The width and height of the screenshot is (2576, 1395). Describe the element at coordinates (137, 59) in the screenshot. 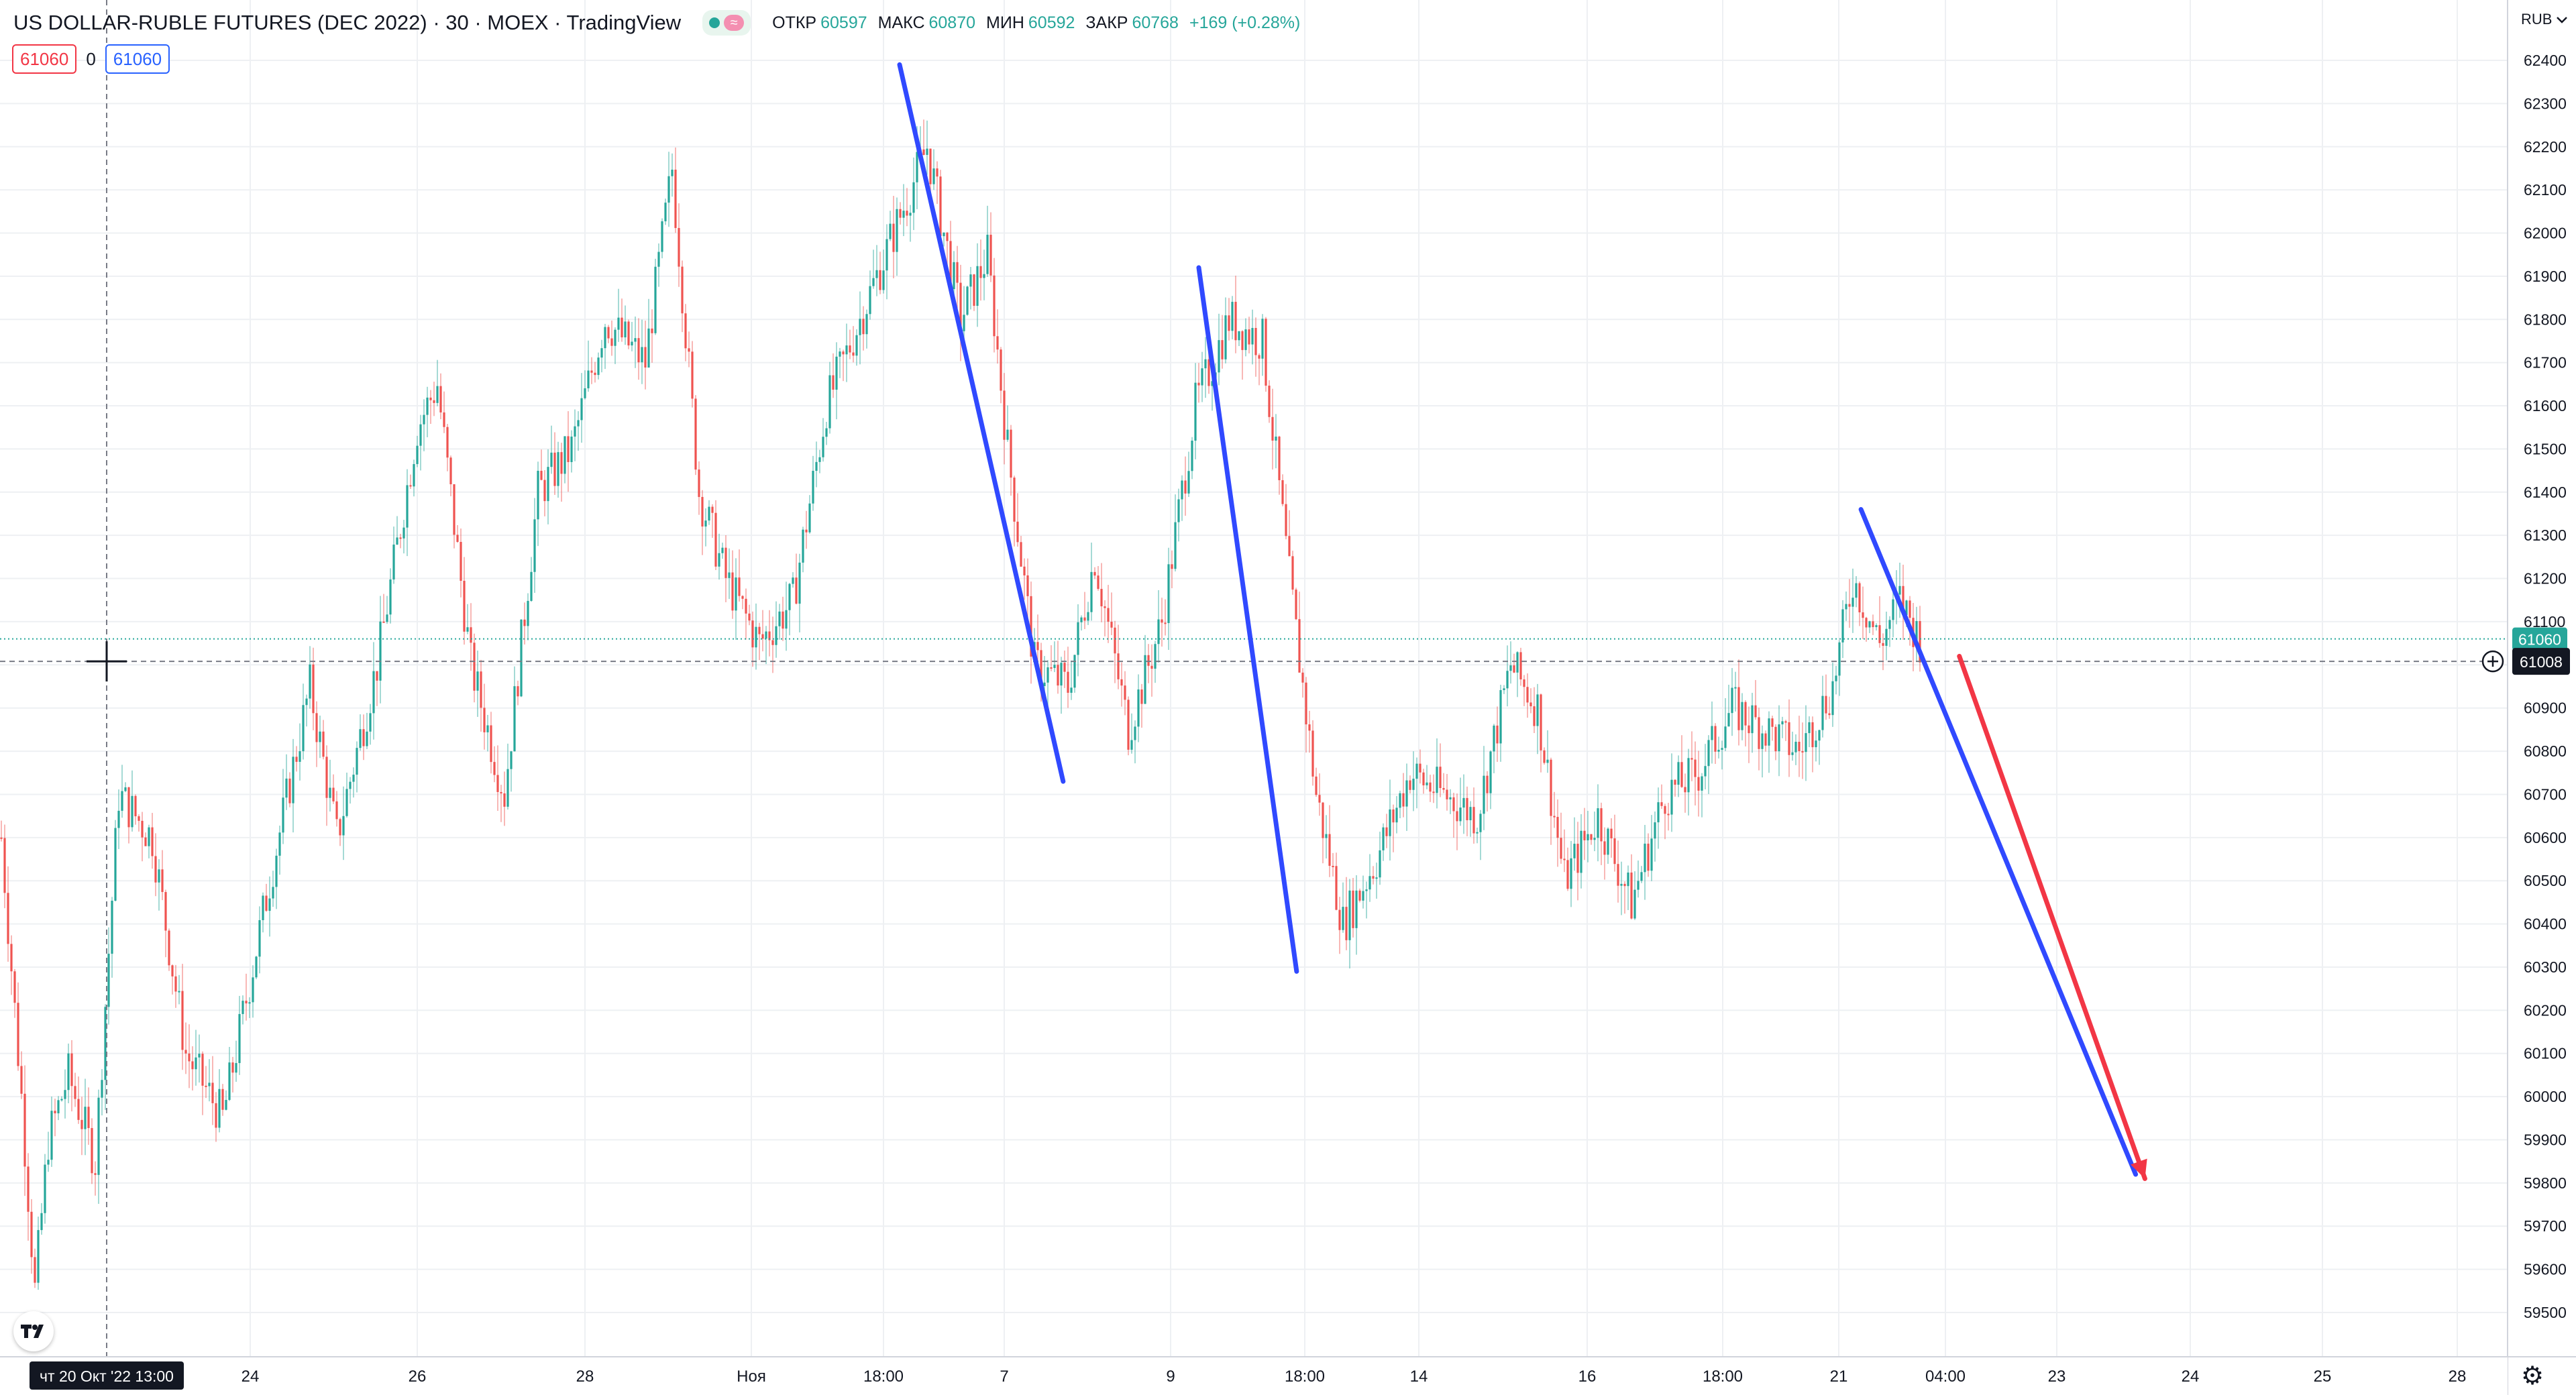

I see `buy-button: 61060` at that location.